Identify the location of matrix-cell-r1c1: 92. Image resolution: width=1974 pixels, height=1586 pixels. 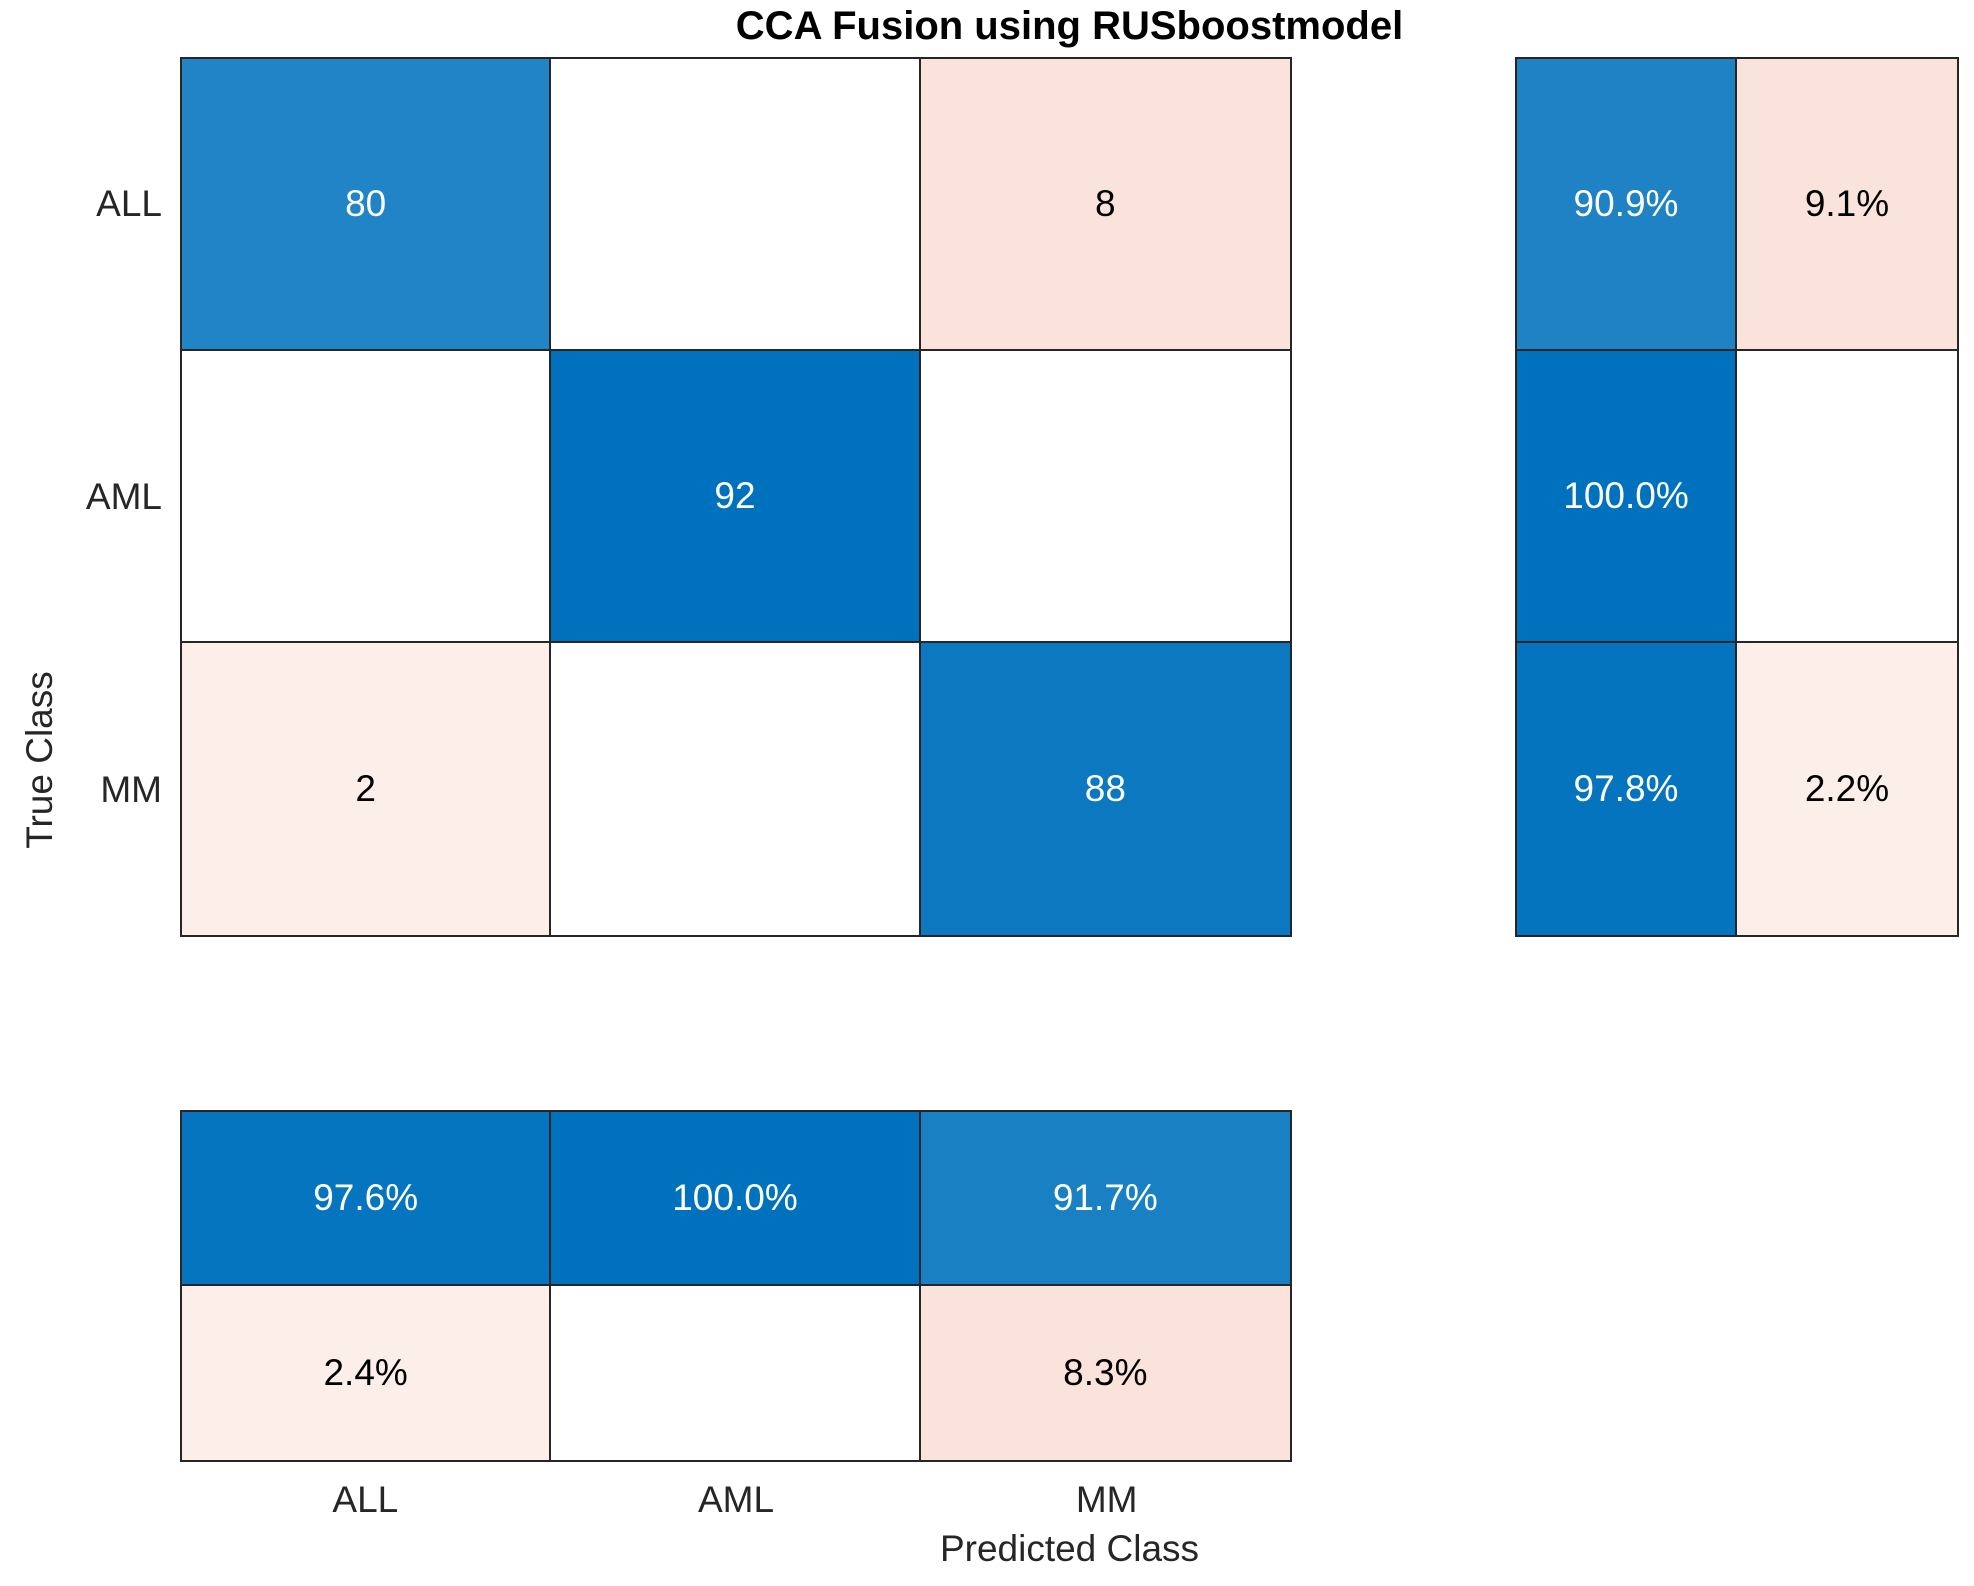
(736, 497).